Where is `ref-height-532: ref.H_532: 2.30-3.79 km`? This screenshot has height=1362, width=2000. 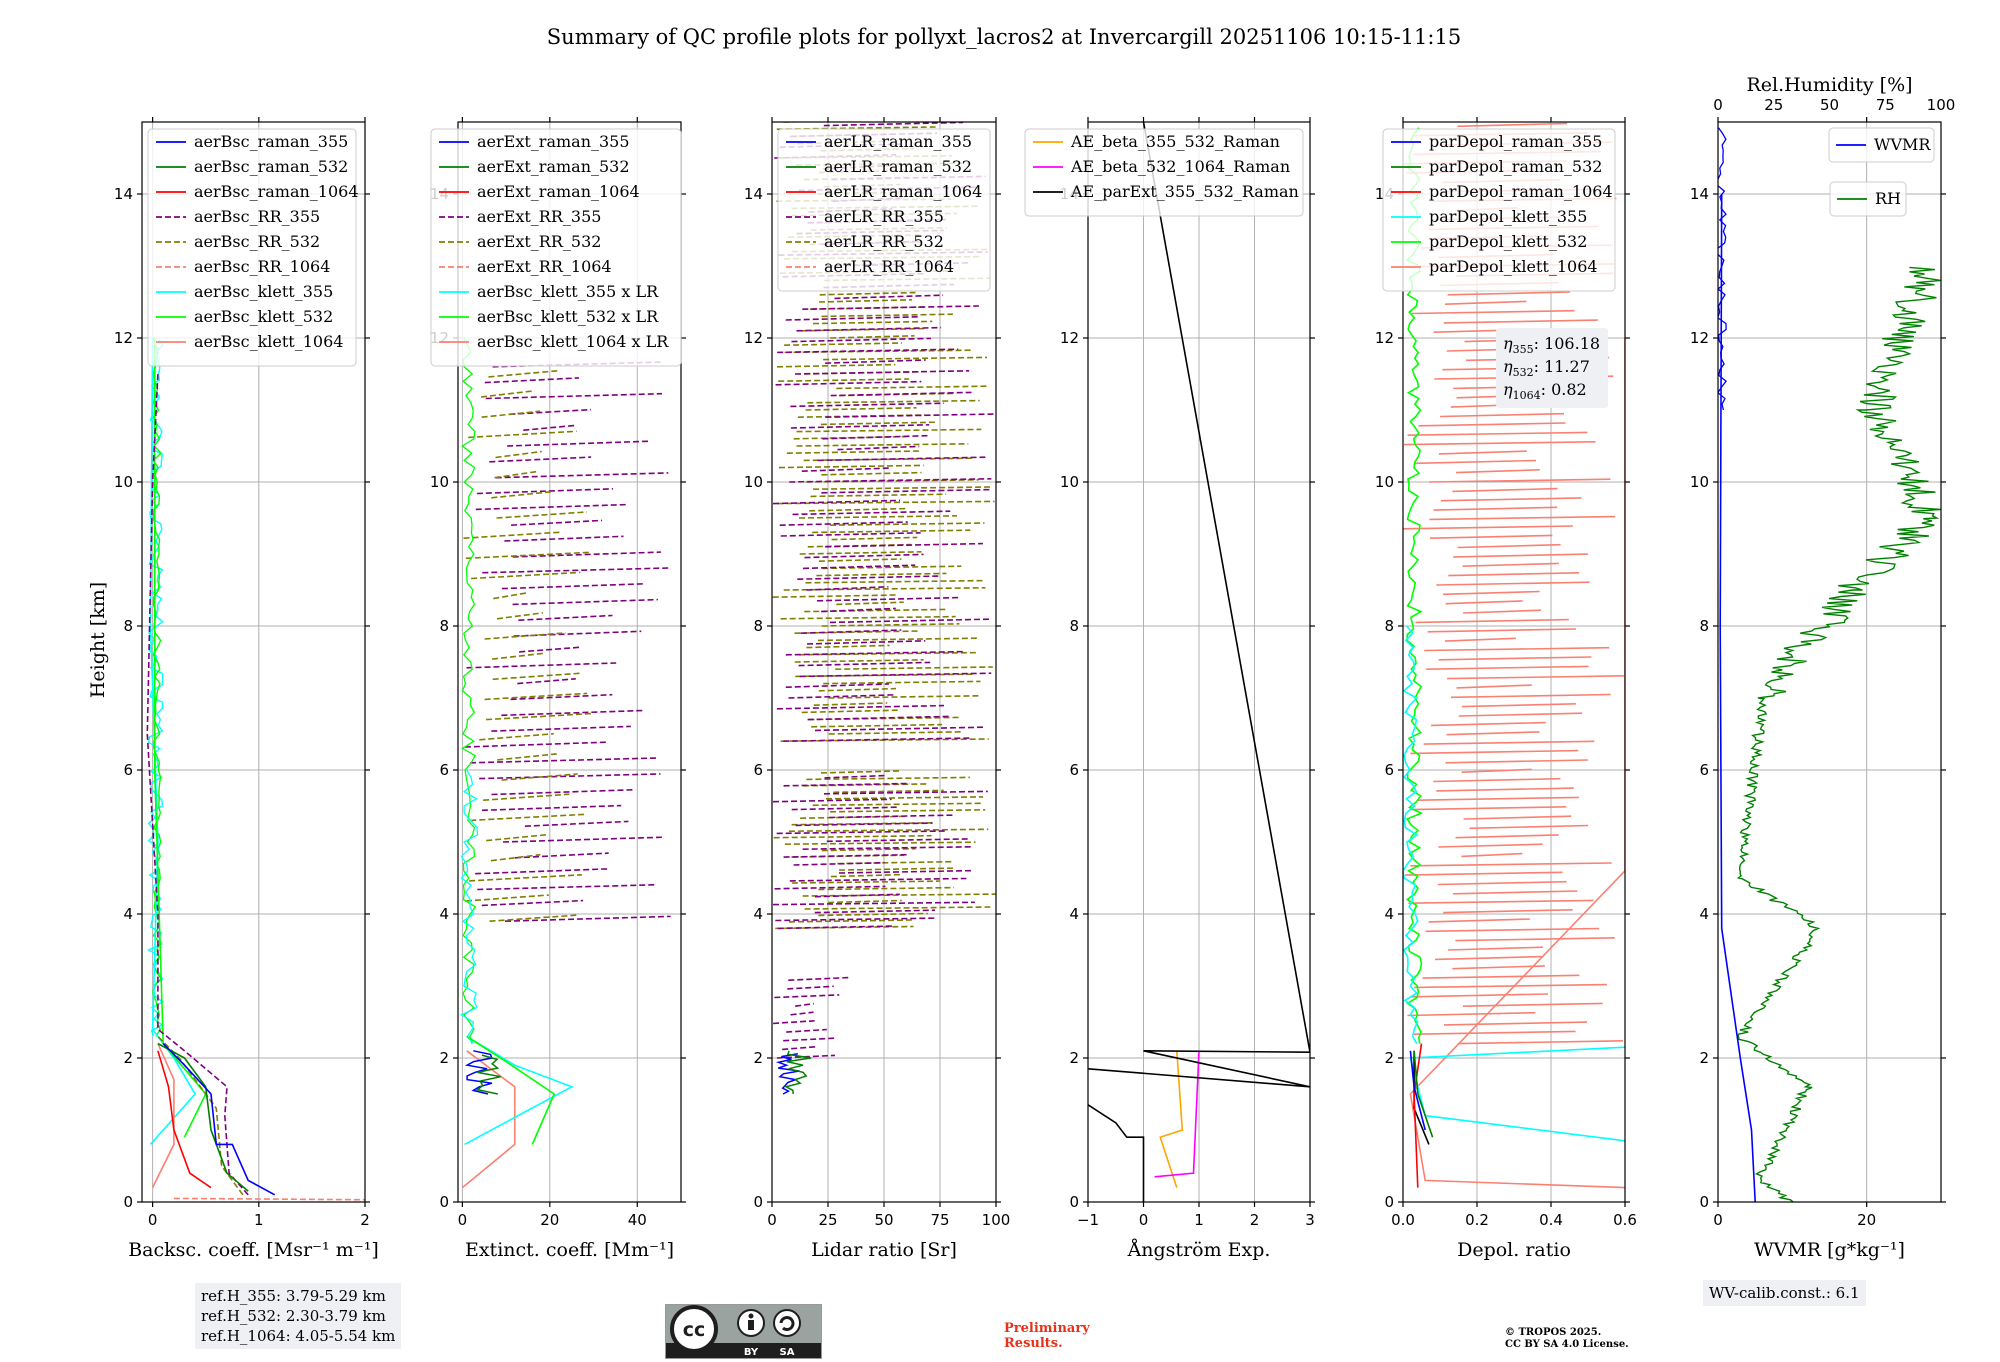
ref-height-532: ref.H_532: 2.30-3.79 km is located at coordinates (293, 1316).